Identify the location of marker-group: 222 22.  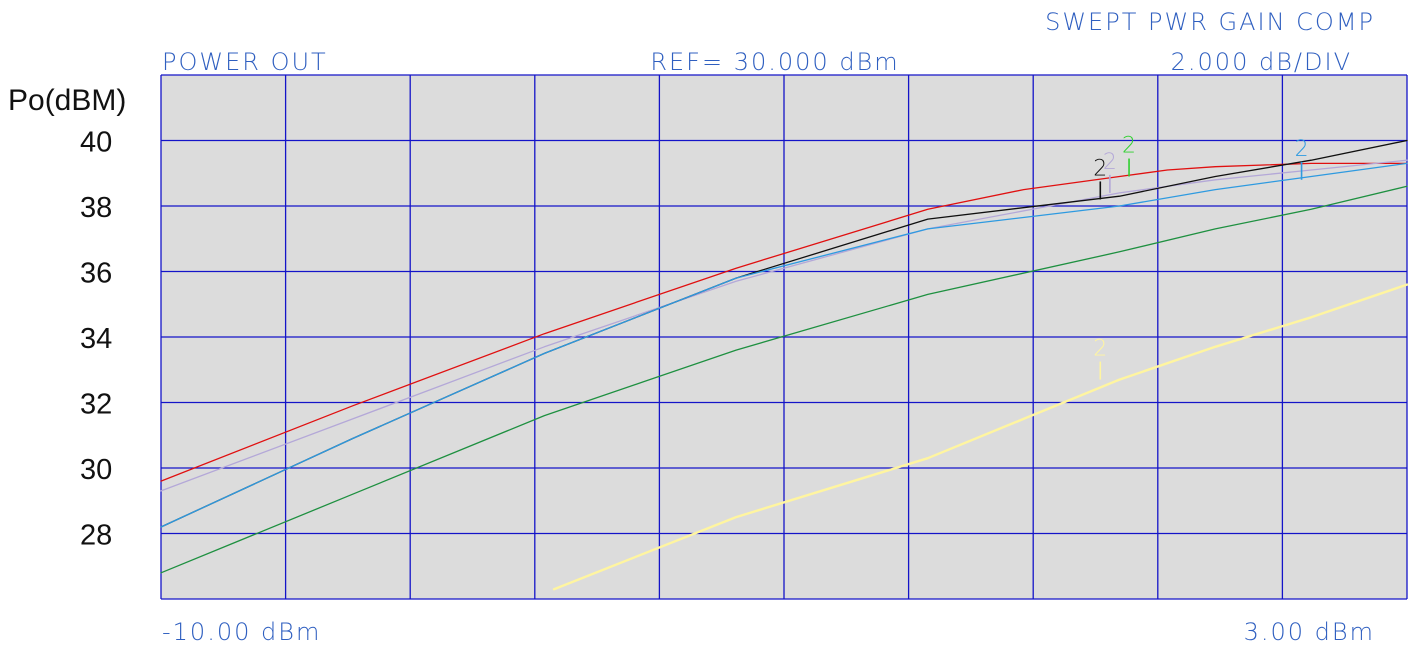
(1201, 257).